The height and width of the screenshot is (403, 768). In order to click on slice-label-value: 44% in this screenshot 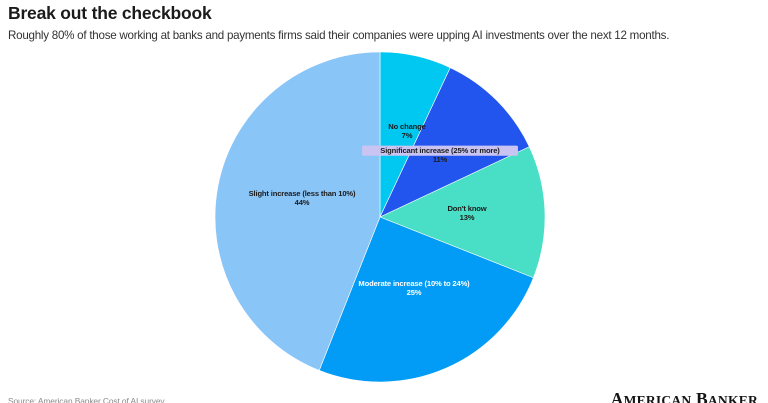, I will do `click(302, 202)`.